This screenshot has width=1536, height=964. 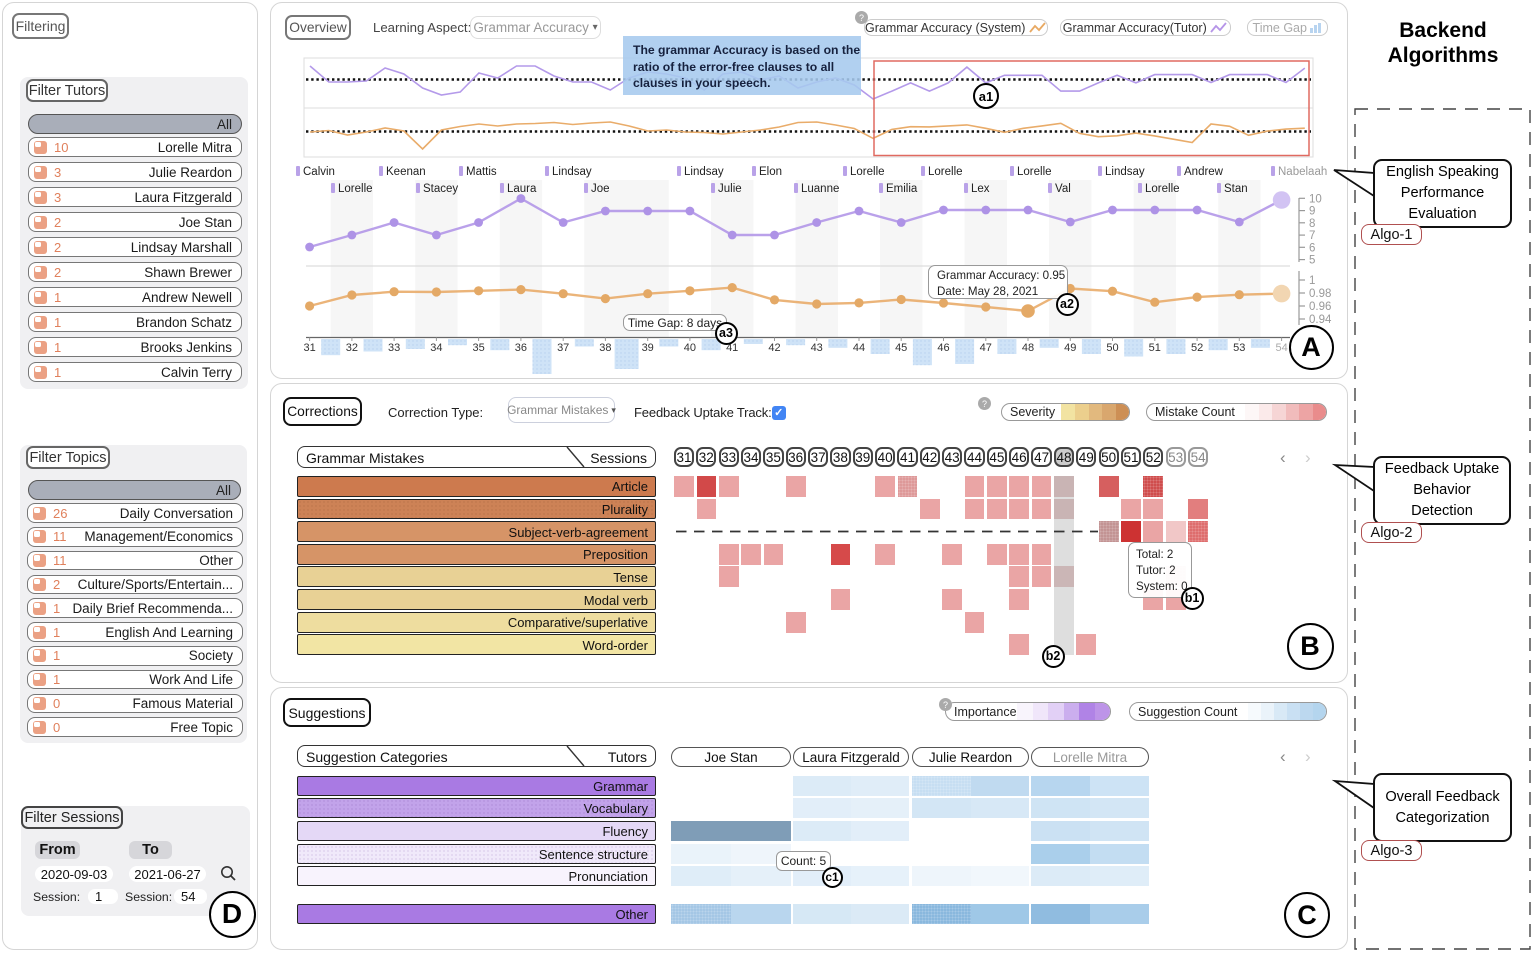 What do you see at coordinates (1320, 307) in the screenshot?
I see `svg-text: 0.96` at bounding box center [1320, 307].